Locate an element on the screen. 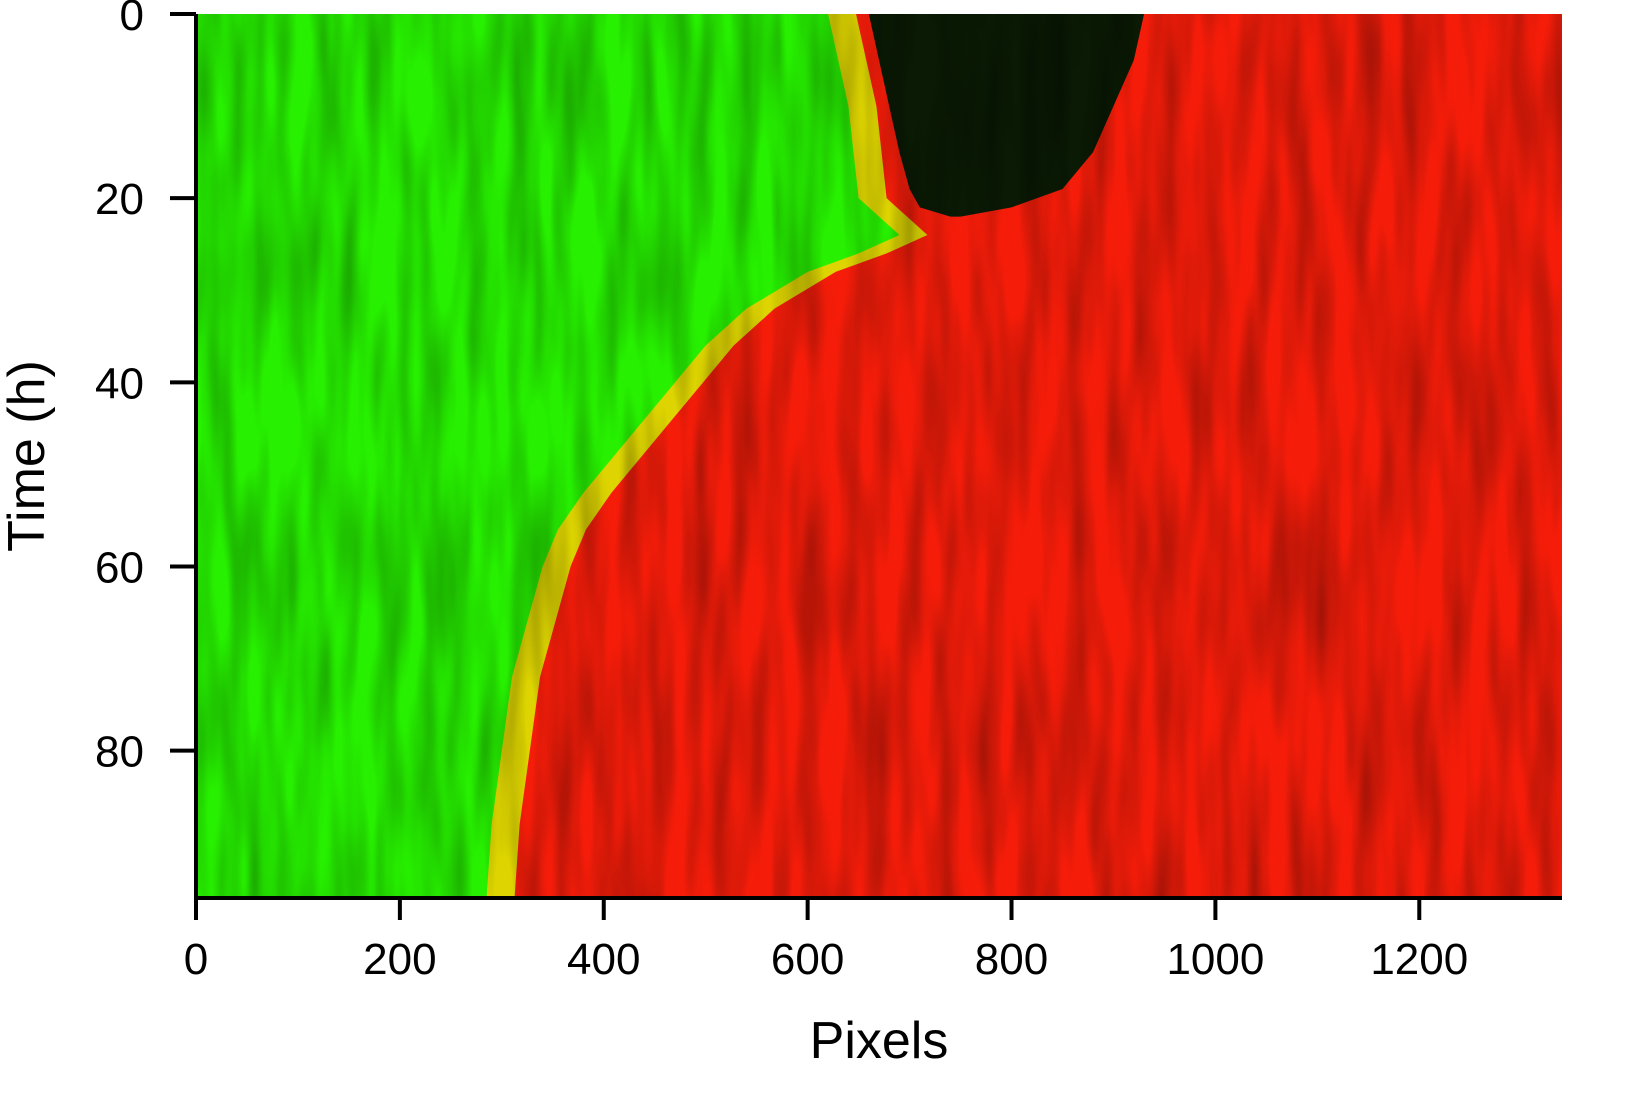 Image resolution: width=1649 pixels, height=1112 pixels. y-axis-ticks: 0 20 40 60 80 is located at coordinates (145, 388).